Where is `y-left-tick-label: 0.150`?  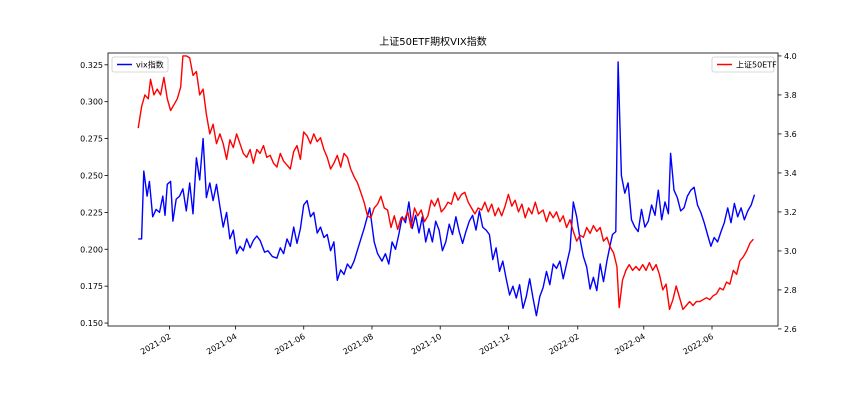 y-left-tick-label: 0.150 is located at coordinates (91, 323).